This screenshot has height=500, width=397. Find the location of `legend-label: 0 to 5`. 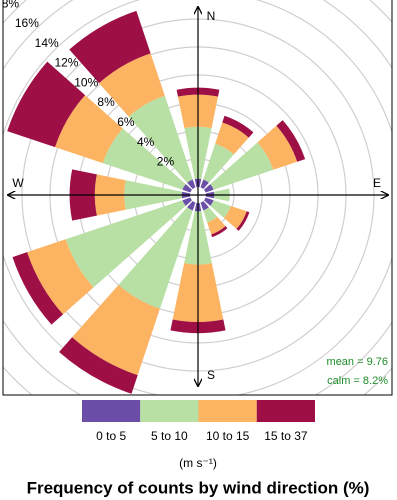

legend-label: 0 to 5 is located at coordinates (111, 436).